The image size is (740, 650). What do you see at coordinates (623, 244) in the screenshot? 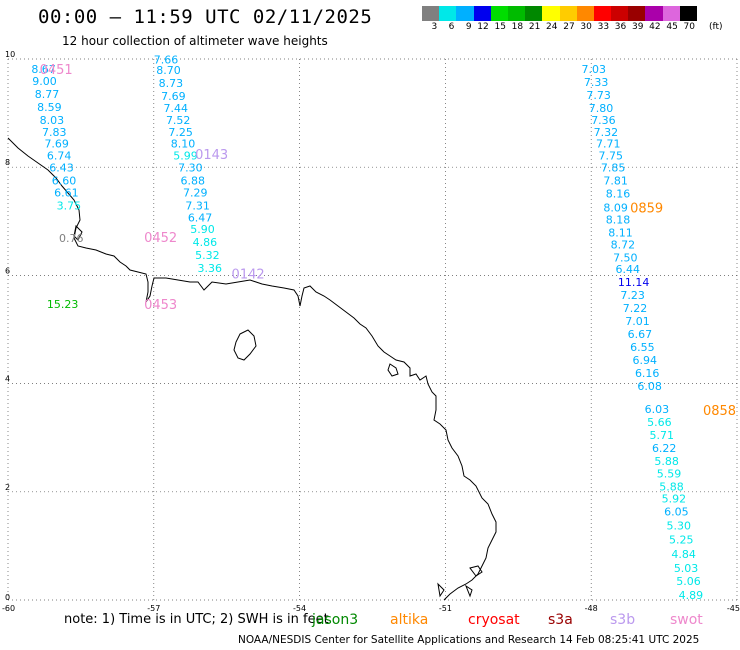
I see `wave-height-label: 8.72` at bounding box center [623, 244].